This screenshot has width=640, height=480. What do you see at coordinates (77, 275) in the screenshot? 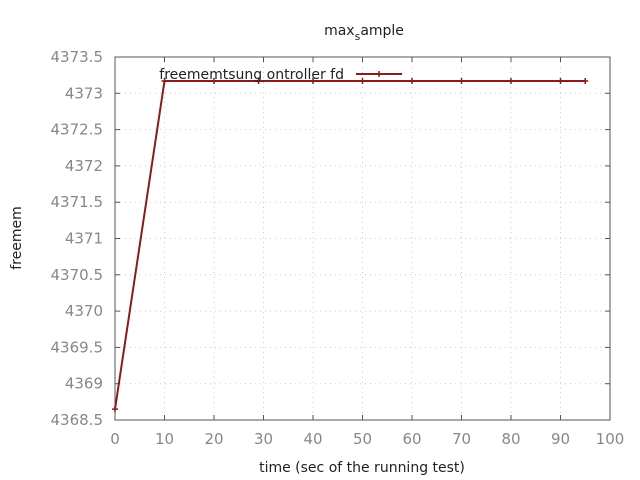
I see `y-tick-label: 4370.5` at bounding box center [77, 275].